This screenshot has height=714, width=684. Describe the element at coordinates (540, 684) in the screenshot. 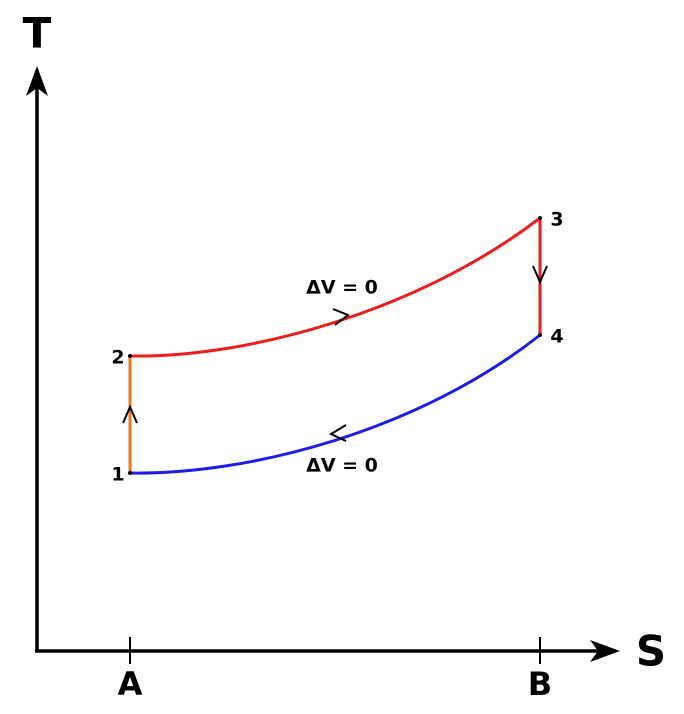

I see `x-tick-label: B` at that location.